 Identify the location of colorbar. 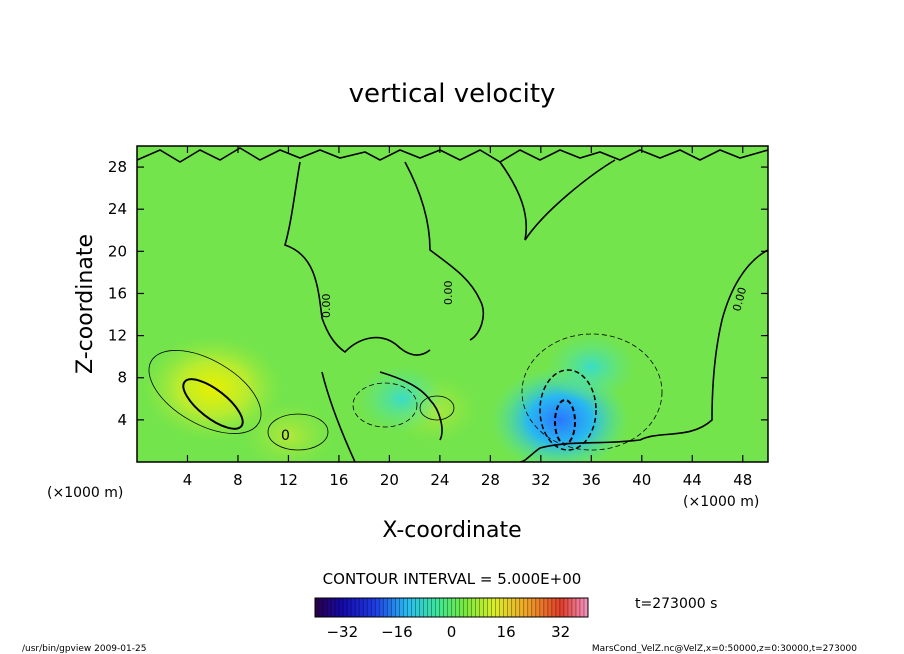
(451, 607).